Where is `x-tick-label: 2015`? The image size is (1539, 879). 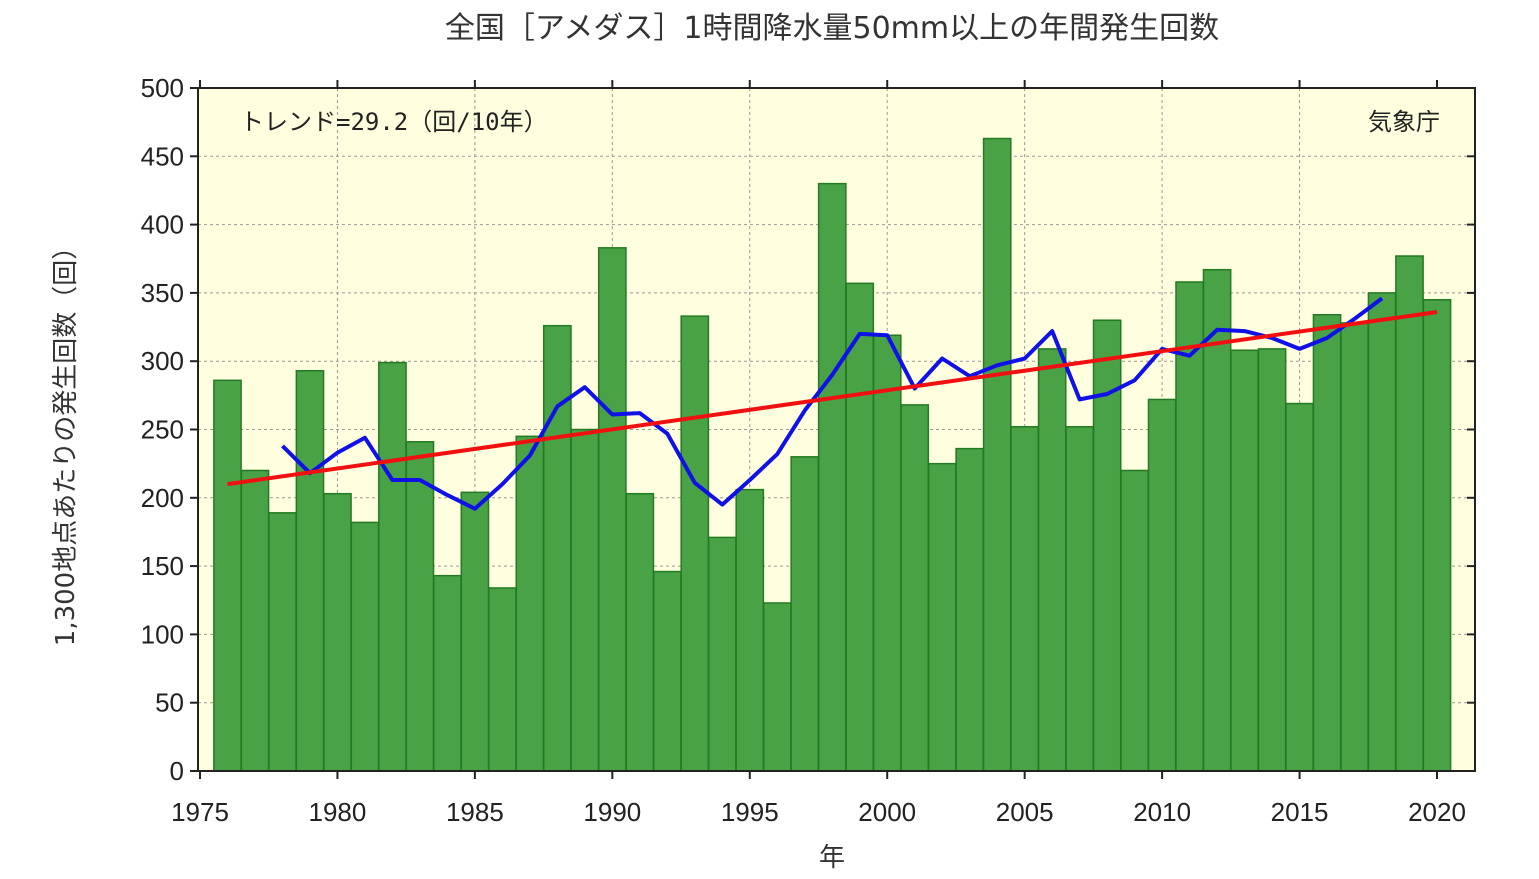
x-tick-label: 2015 is located at coordinates (1300, 812).